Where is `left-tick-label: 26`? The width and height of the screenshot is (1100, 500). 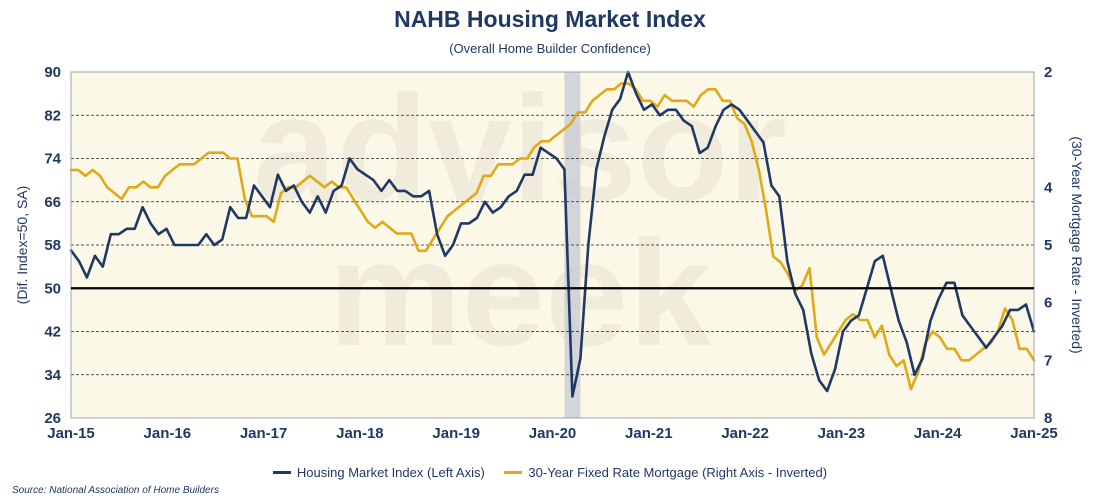
left-tick-label: 26 is located at coordinates (52, 418).